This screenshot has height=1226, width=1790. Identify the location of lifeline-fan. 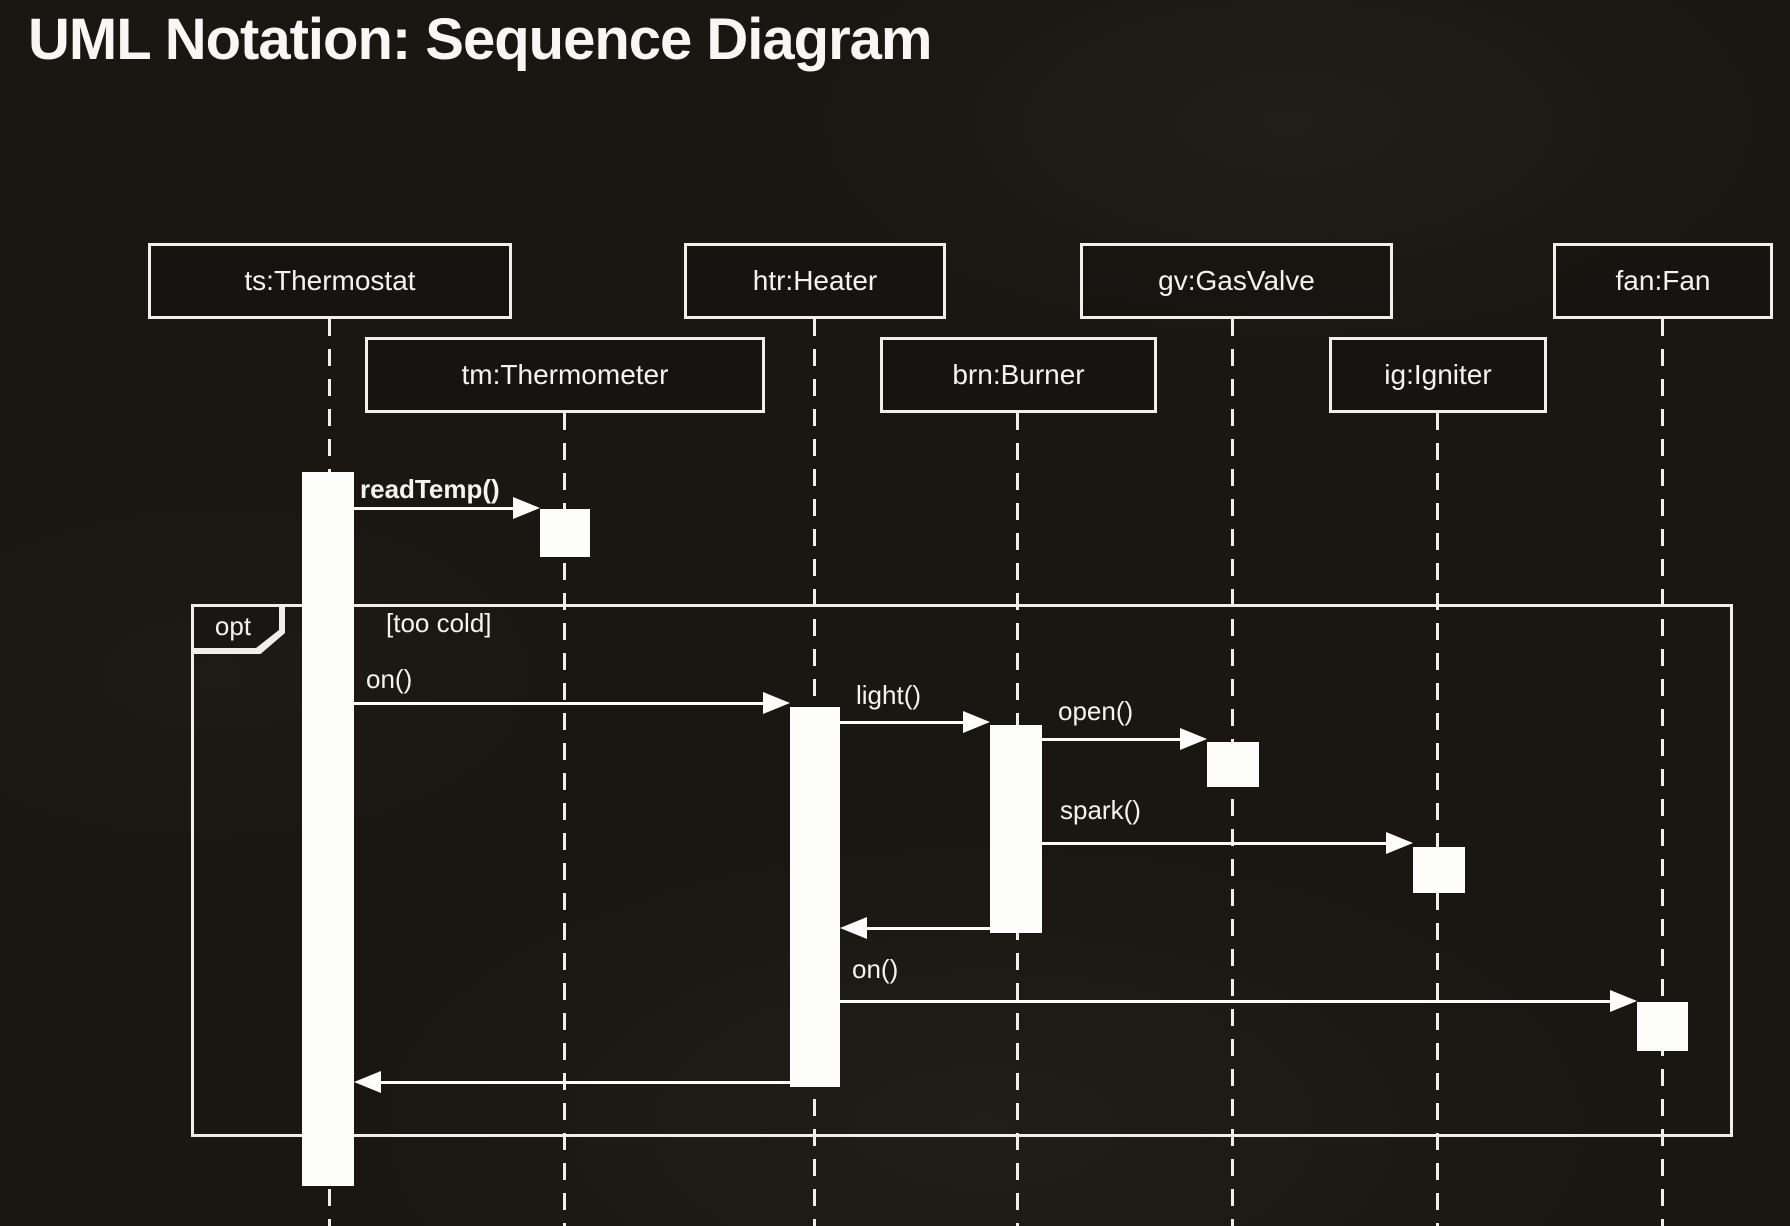
(1662, 772).